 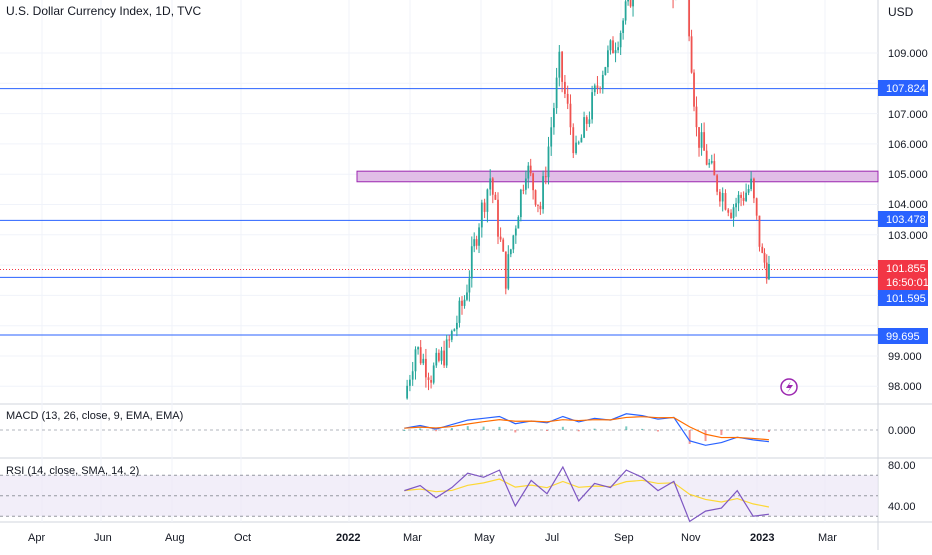 I want to click on time-tick-2022: 2022, so click(x=348, y=538).